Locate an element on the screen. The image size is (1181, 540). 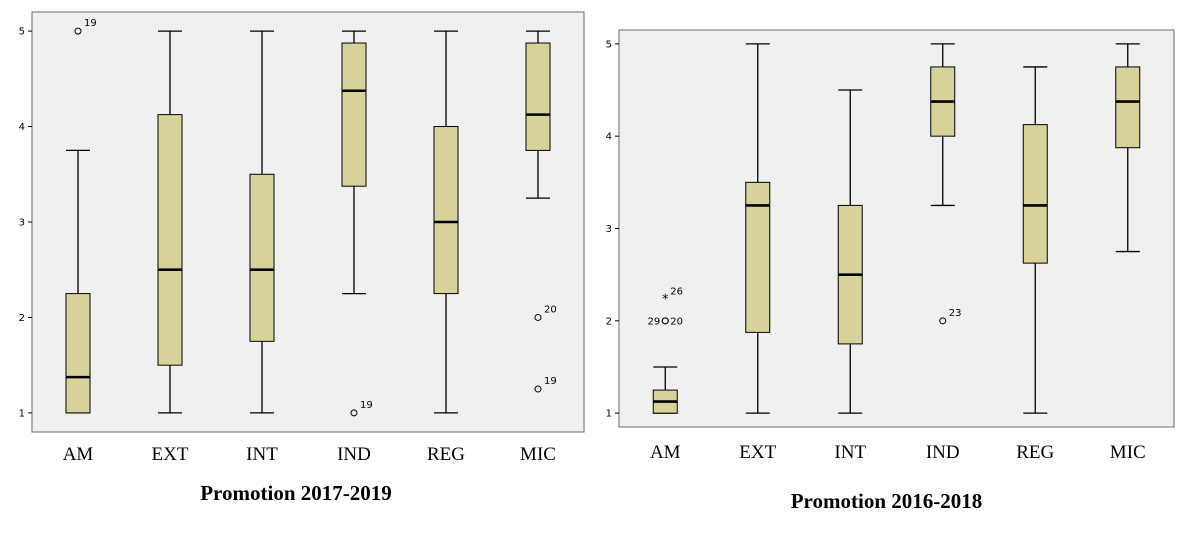
box-am: 29 20*26 is located at coordinates (665, 350).